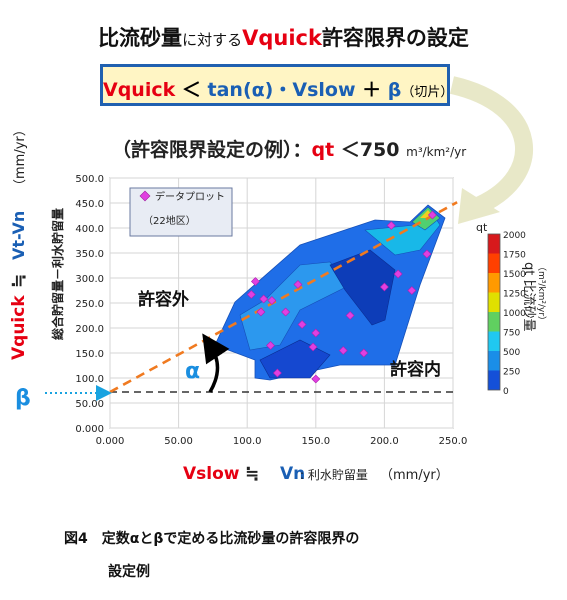  Describe the element at coordinates (20, 157) in the screenshot. I see `y-axis-unit: （mm/yr）` at that location.